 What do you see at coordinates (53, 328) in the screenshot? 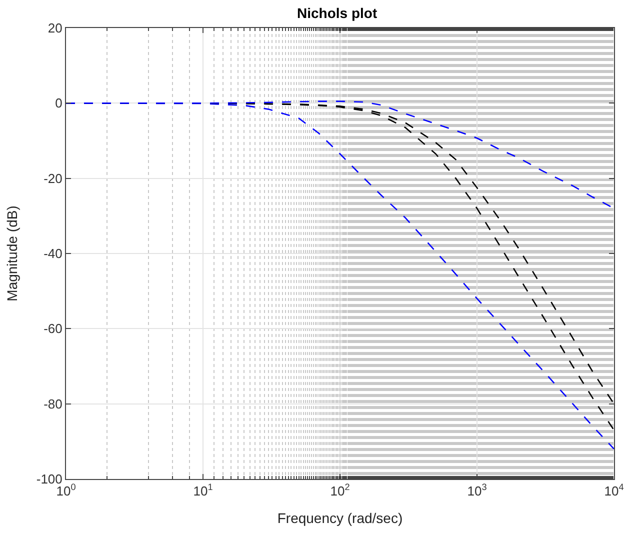
I see `y-tick-label: -60` at bounding box center [53, 328].